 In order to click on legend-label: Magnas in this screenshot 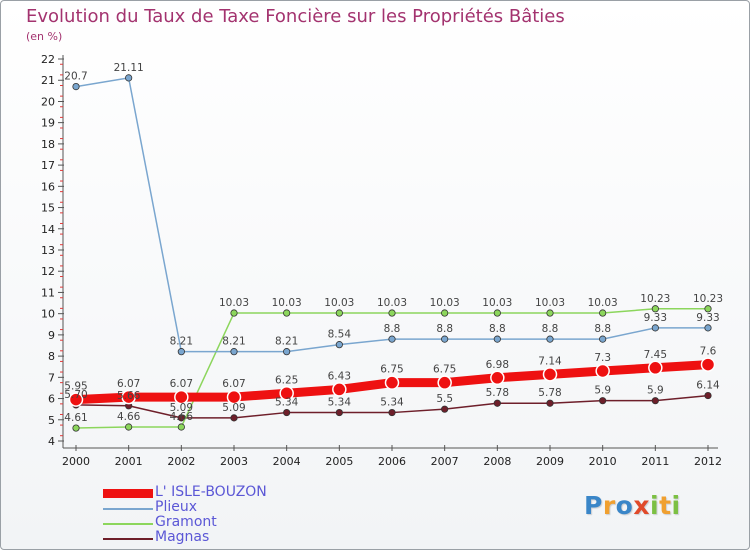, I will do `click(182, 537)`.